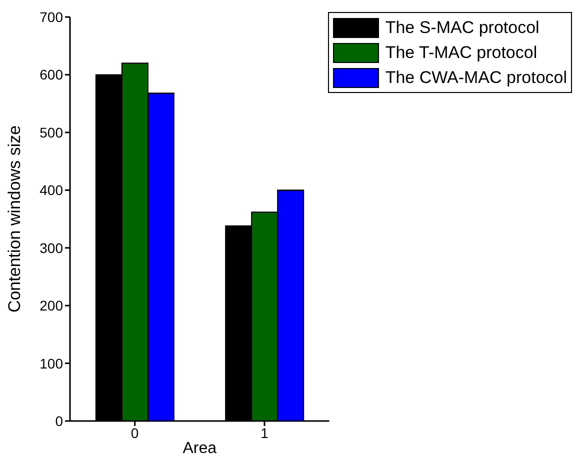 The image size is (576, 457). I want to click on y-tick-label: 500, so click(52, 132).